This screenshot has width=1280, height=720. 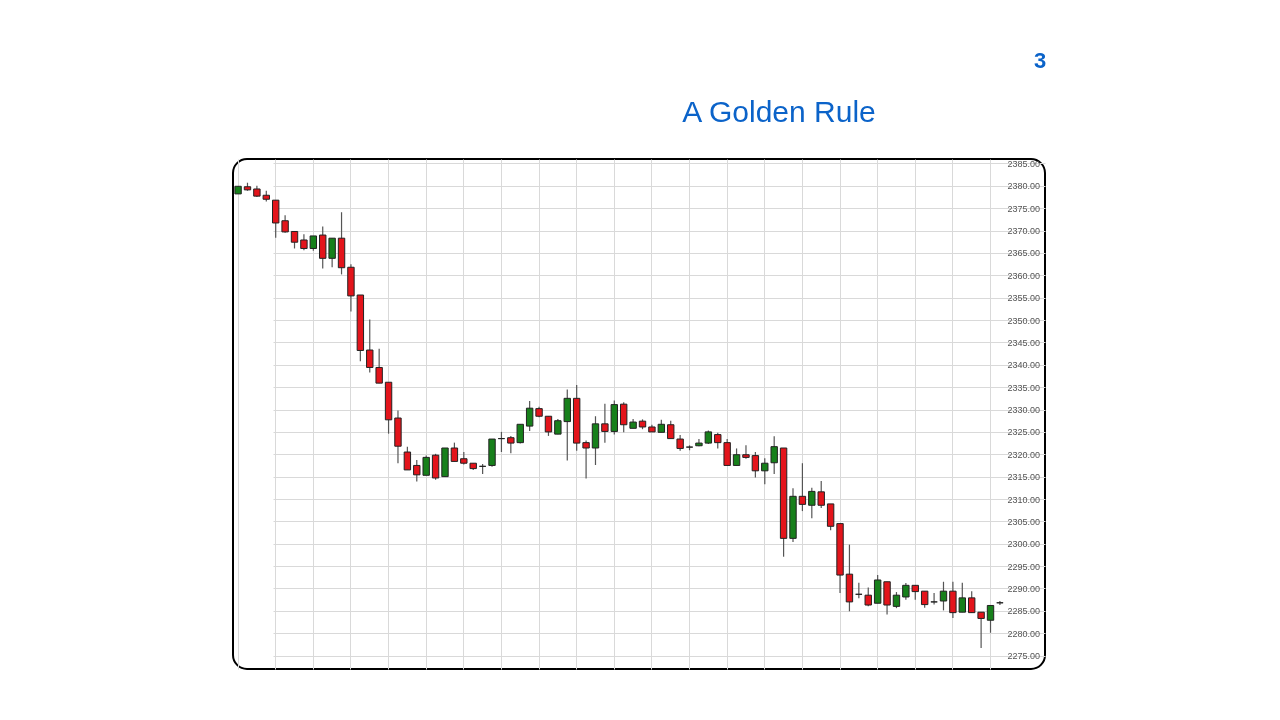 What do you see at coordinates (1024, 298) in the screenshot?
I see `y-tick-label: 2355.00` at bounding box center [1024, 298].